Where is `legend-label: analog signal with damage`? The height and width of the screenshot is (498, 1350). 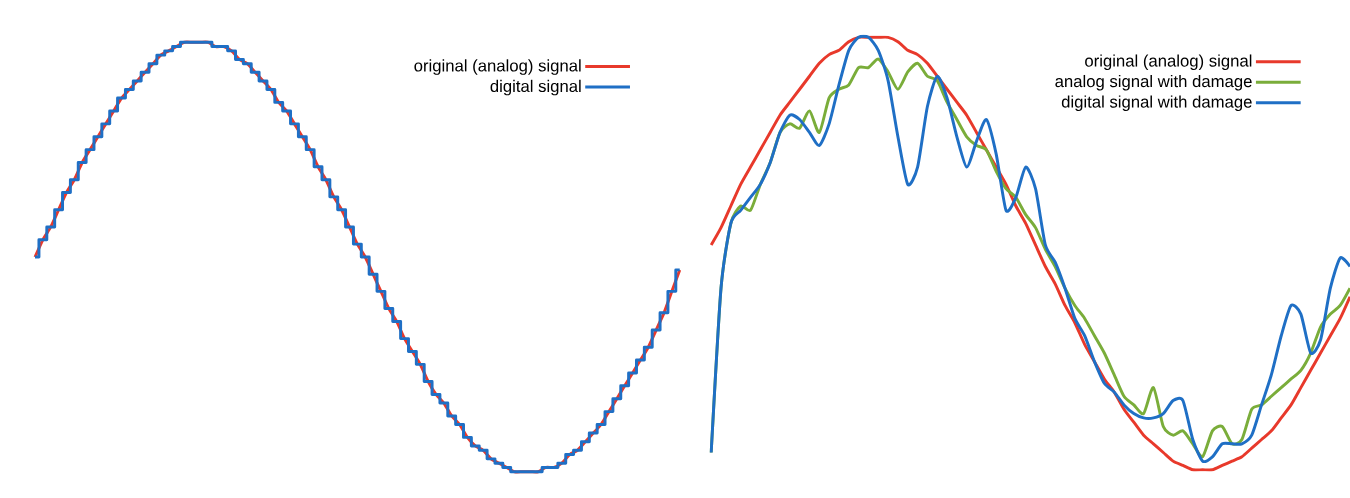 legend-label: analog signal with damage is located at coordinates (1153, 82).